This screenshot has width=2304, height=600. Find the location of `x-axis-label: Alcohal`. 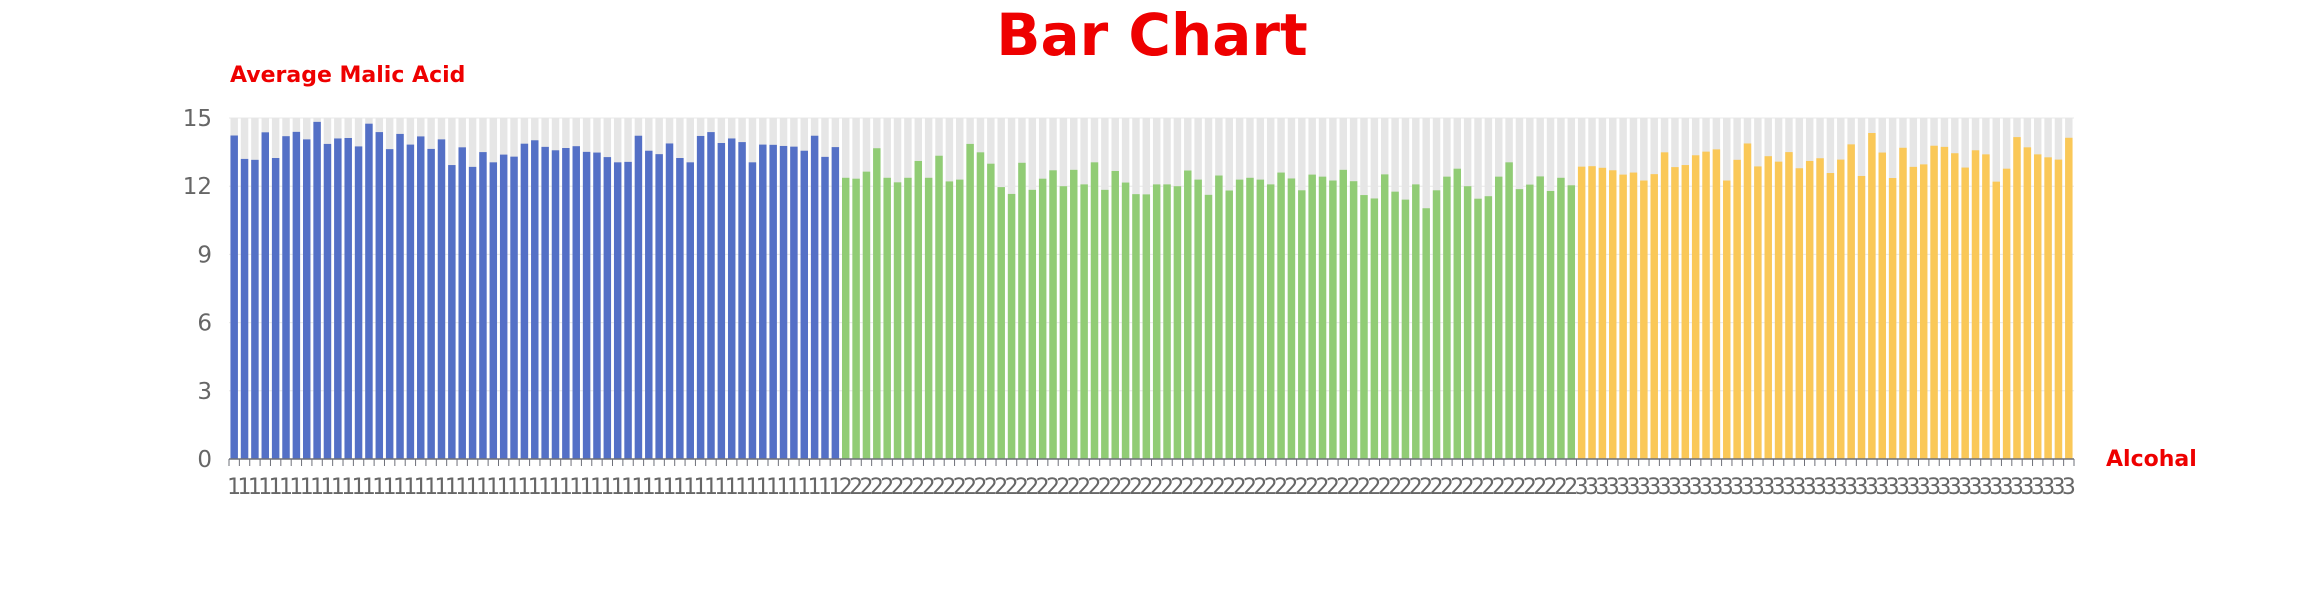

x-axis-label: Alcohal is located at coordinates (2151, 459).